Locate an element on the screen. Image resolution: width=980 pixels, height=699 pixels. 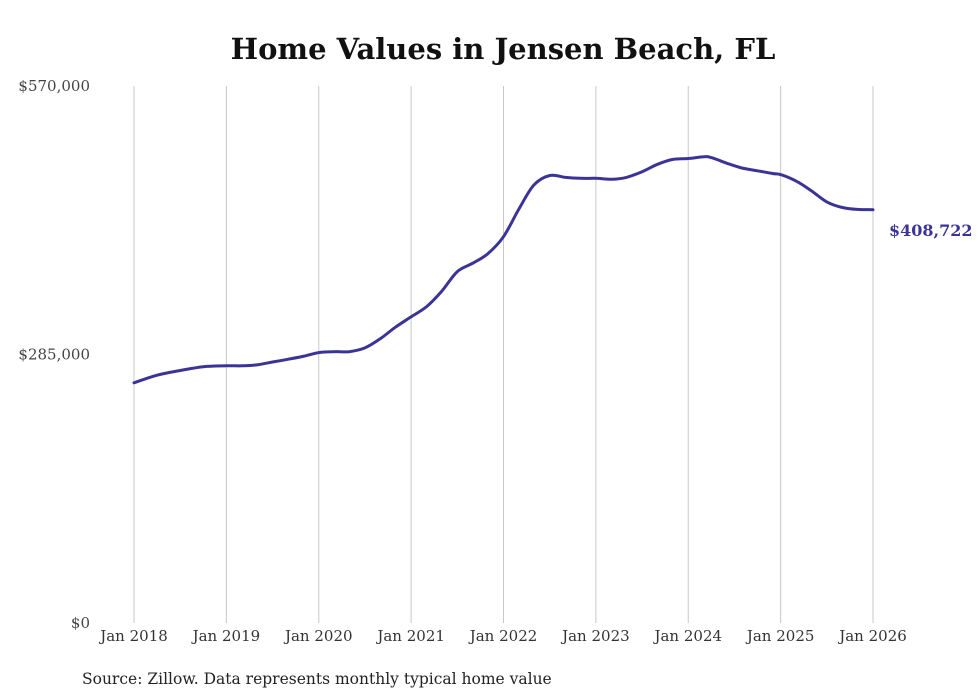
y-tick-label: $570,000 is located at coordinates (54, 86).